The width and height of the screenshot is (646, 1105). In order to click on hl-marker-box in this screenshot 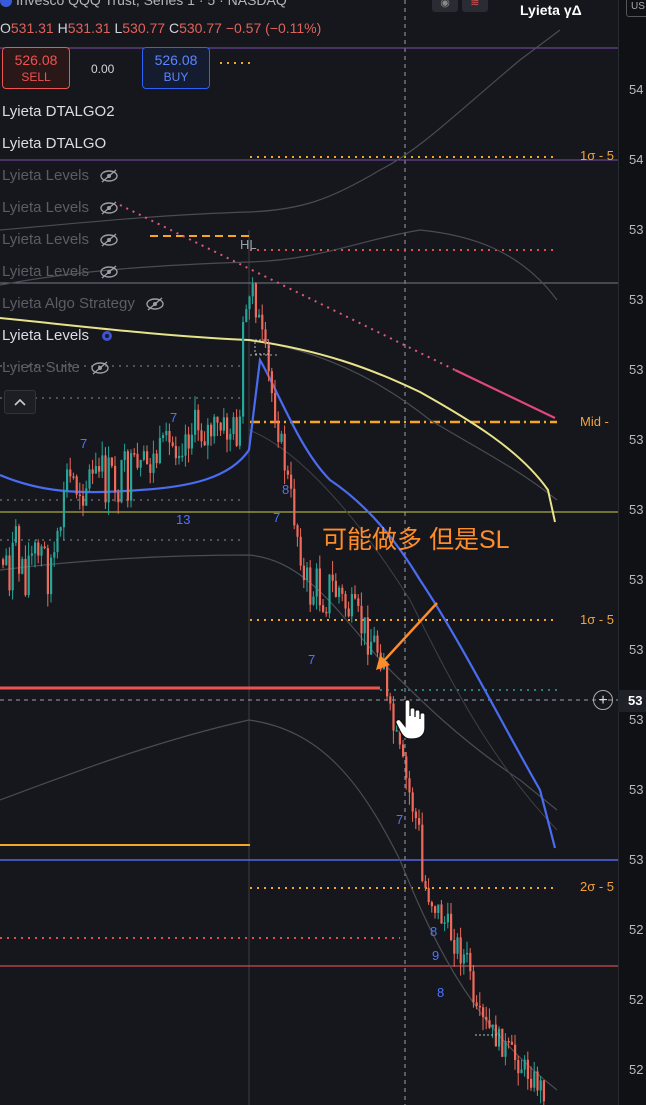, I will do `click(262, 347)`.